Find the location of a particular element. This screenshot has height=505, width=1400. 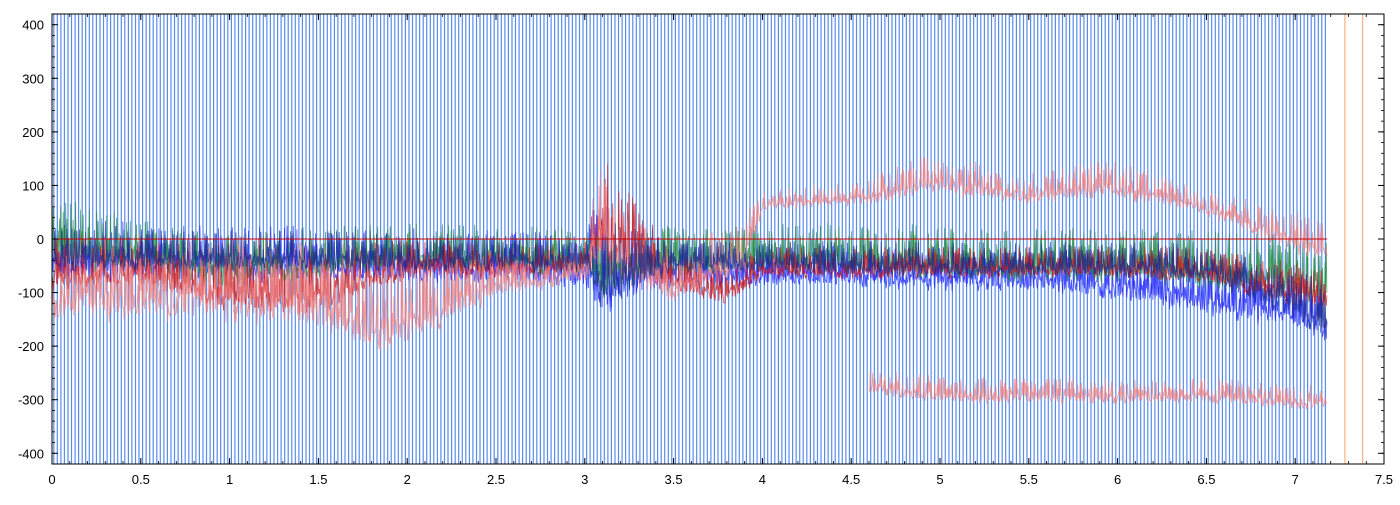

y-tick-label: -100 is located at coordinates (31, 293).